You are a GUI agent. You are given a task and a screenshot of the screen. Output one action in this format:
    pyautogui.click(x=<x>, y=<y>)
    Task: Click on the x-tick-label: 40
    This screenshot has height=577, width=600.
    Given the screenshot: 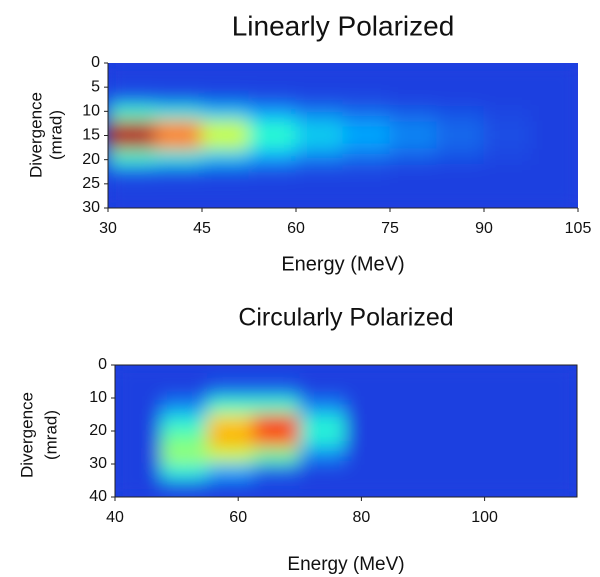 What is the action you would take?
    pyautogui.click(x=115, y=517)
    